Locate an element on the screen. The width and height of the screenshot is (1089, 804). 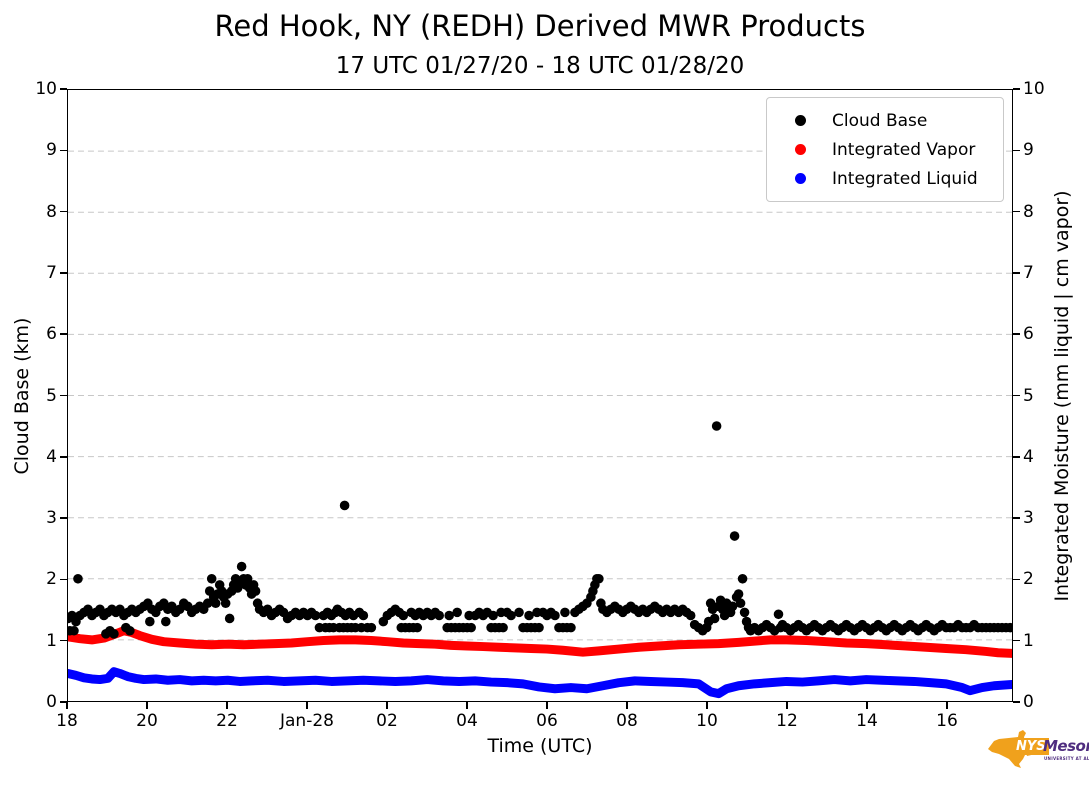
logo-mesonet-text: Mesonet is located at coordinates (1066, 746).